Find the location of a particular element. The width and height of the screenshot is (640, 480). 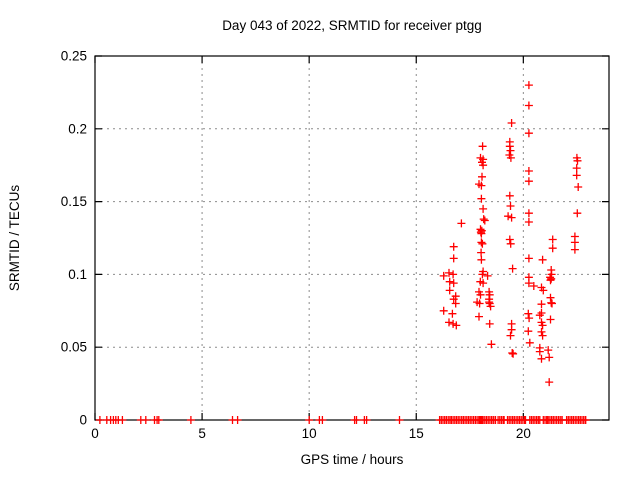

y-axis-label: SRMTID / TECUs is located at coordinates (14, 238).